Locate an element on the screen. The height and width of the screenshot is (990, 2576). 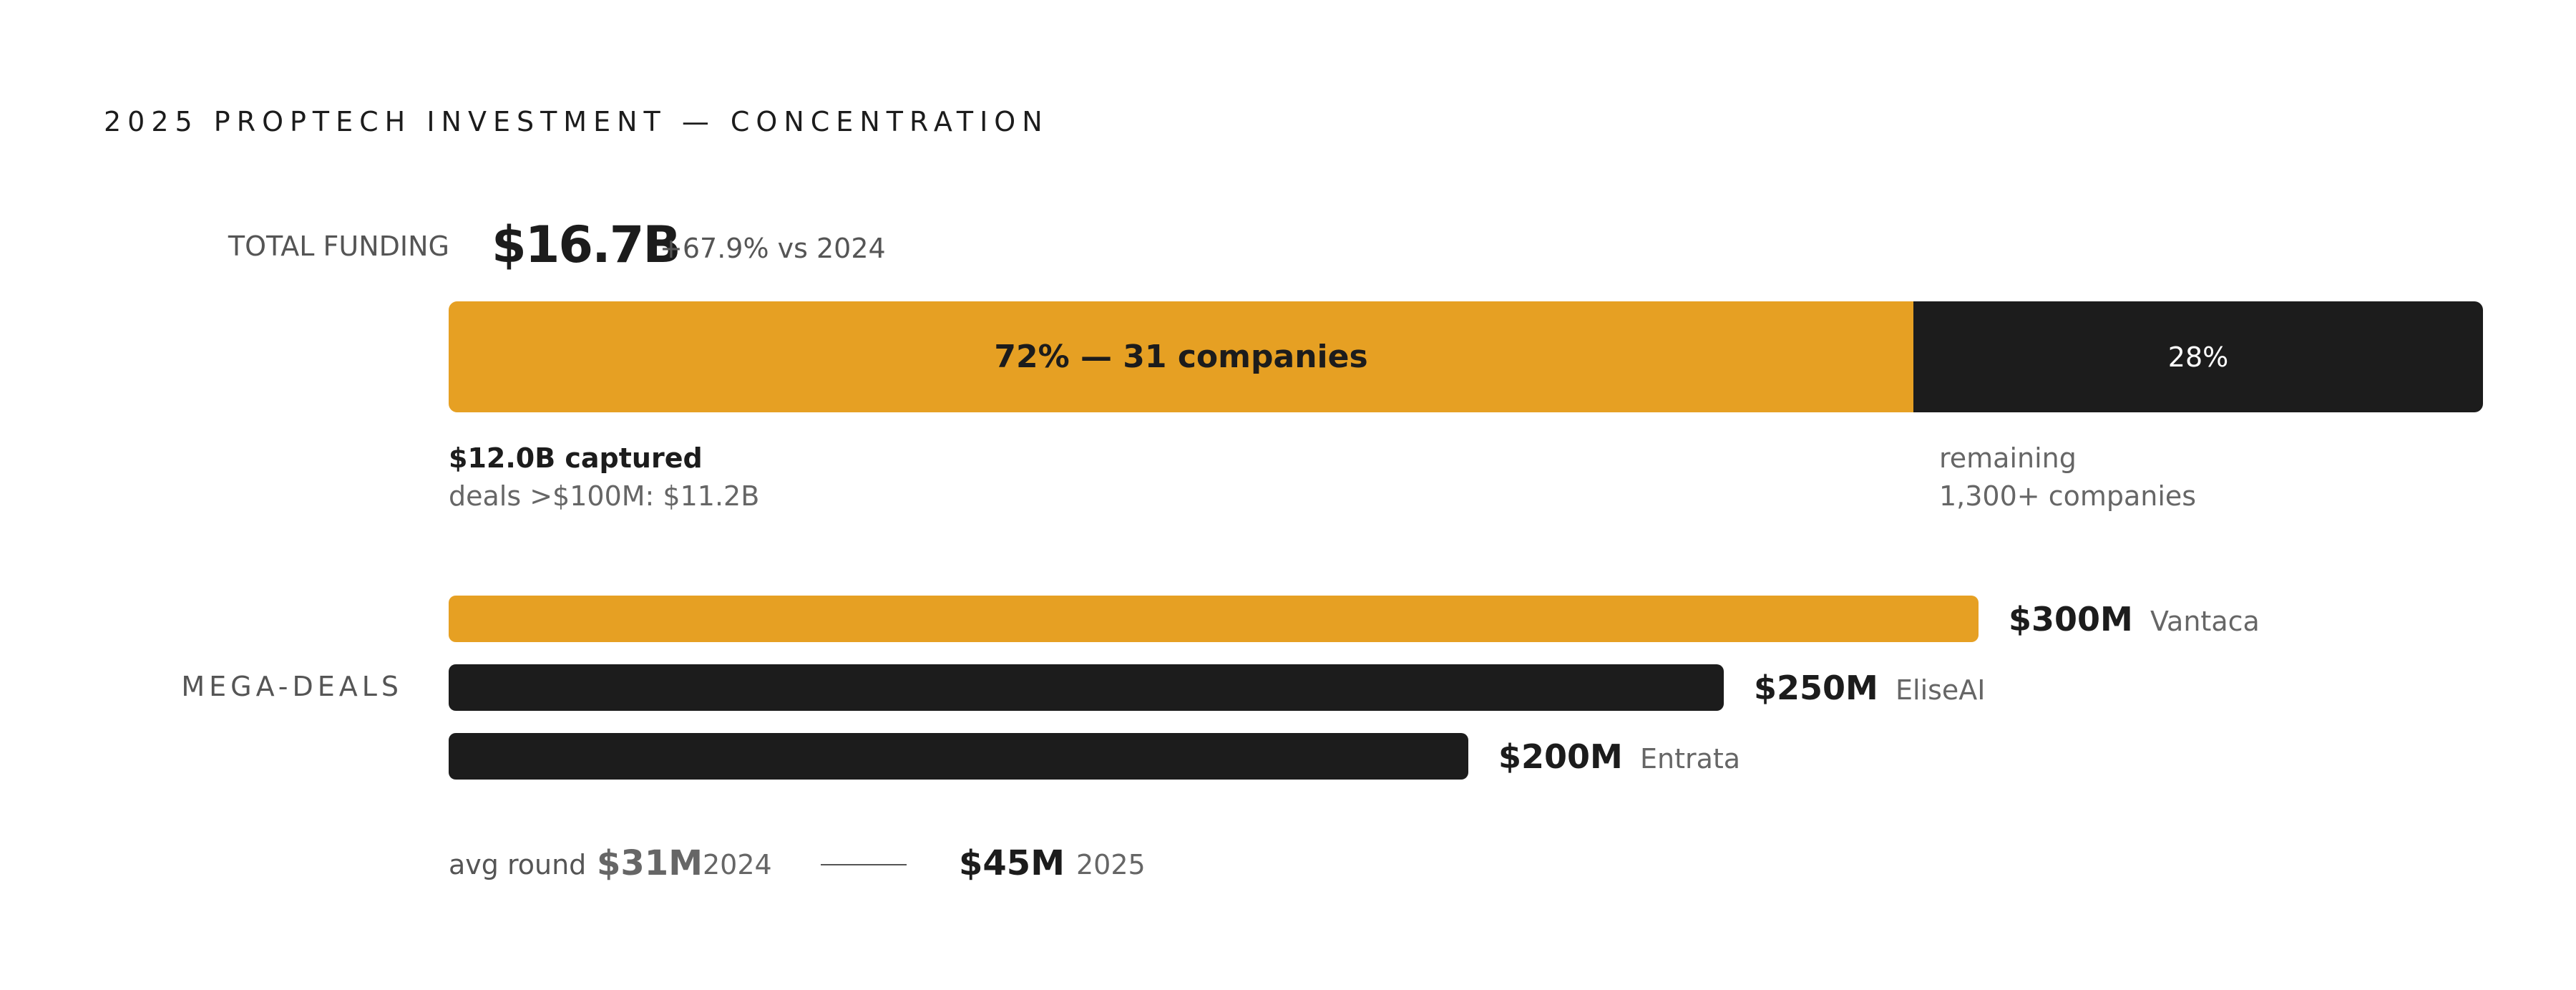
avg-round-2024-value: $31M is located at coordinates (650, 863).